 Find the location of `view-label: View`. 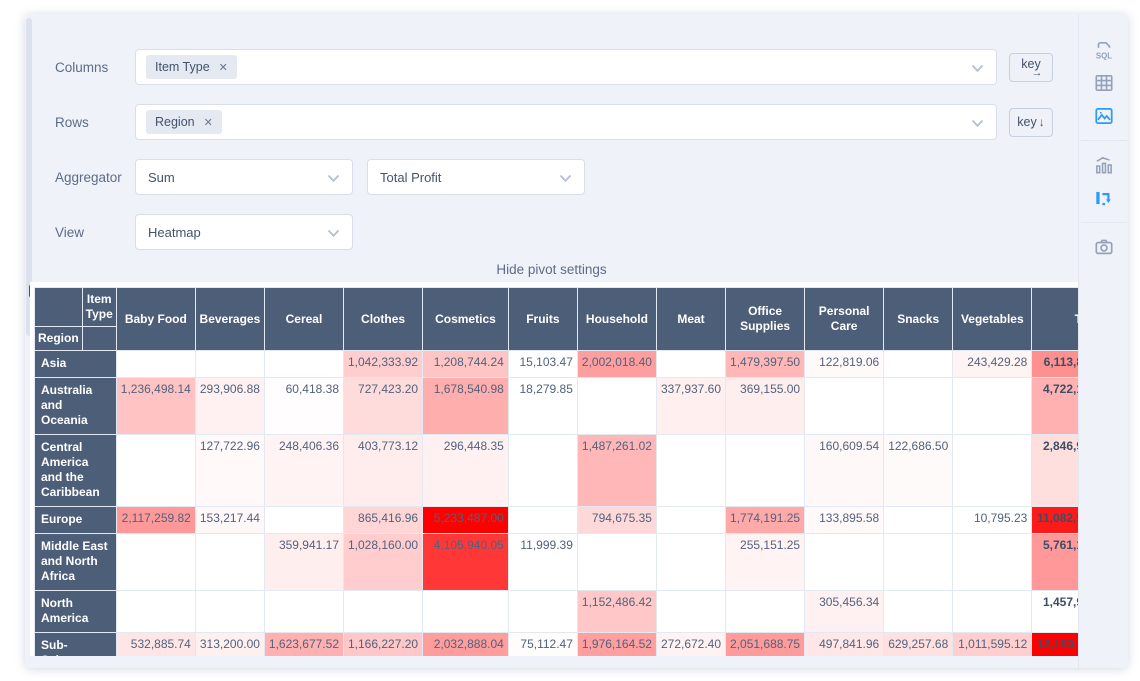

view-label: View is located at coordinates (70, 232).